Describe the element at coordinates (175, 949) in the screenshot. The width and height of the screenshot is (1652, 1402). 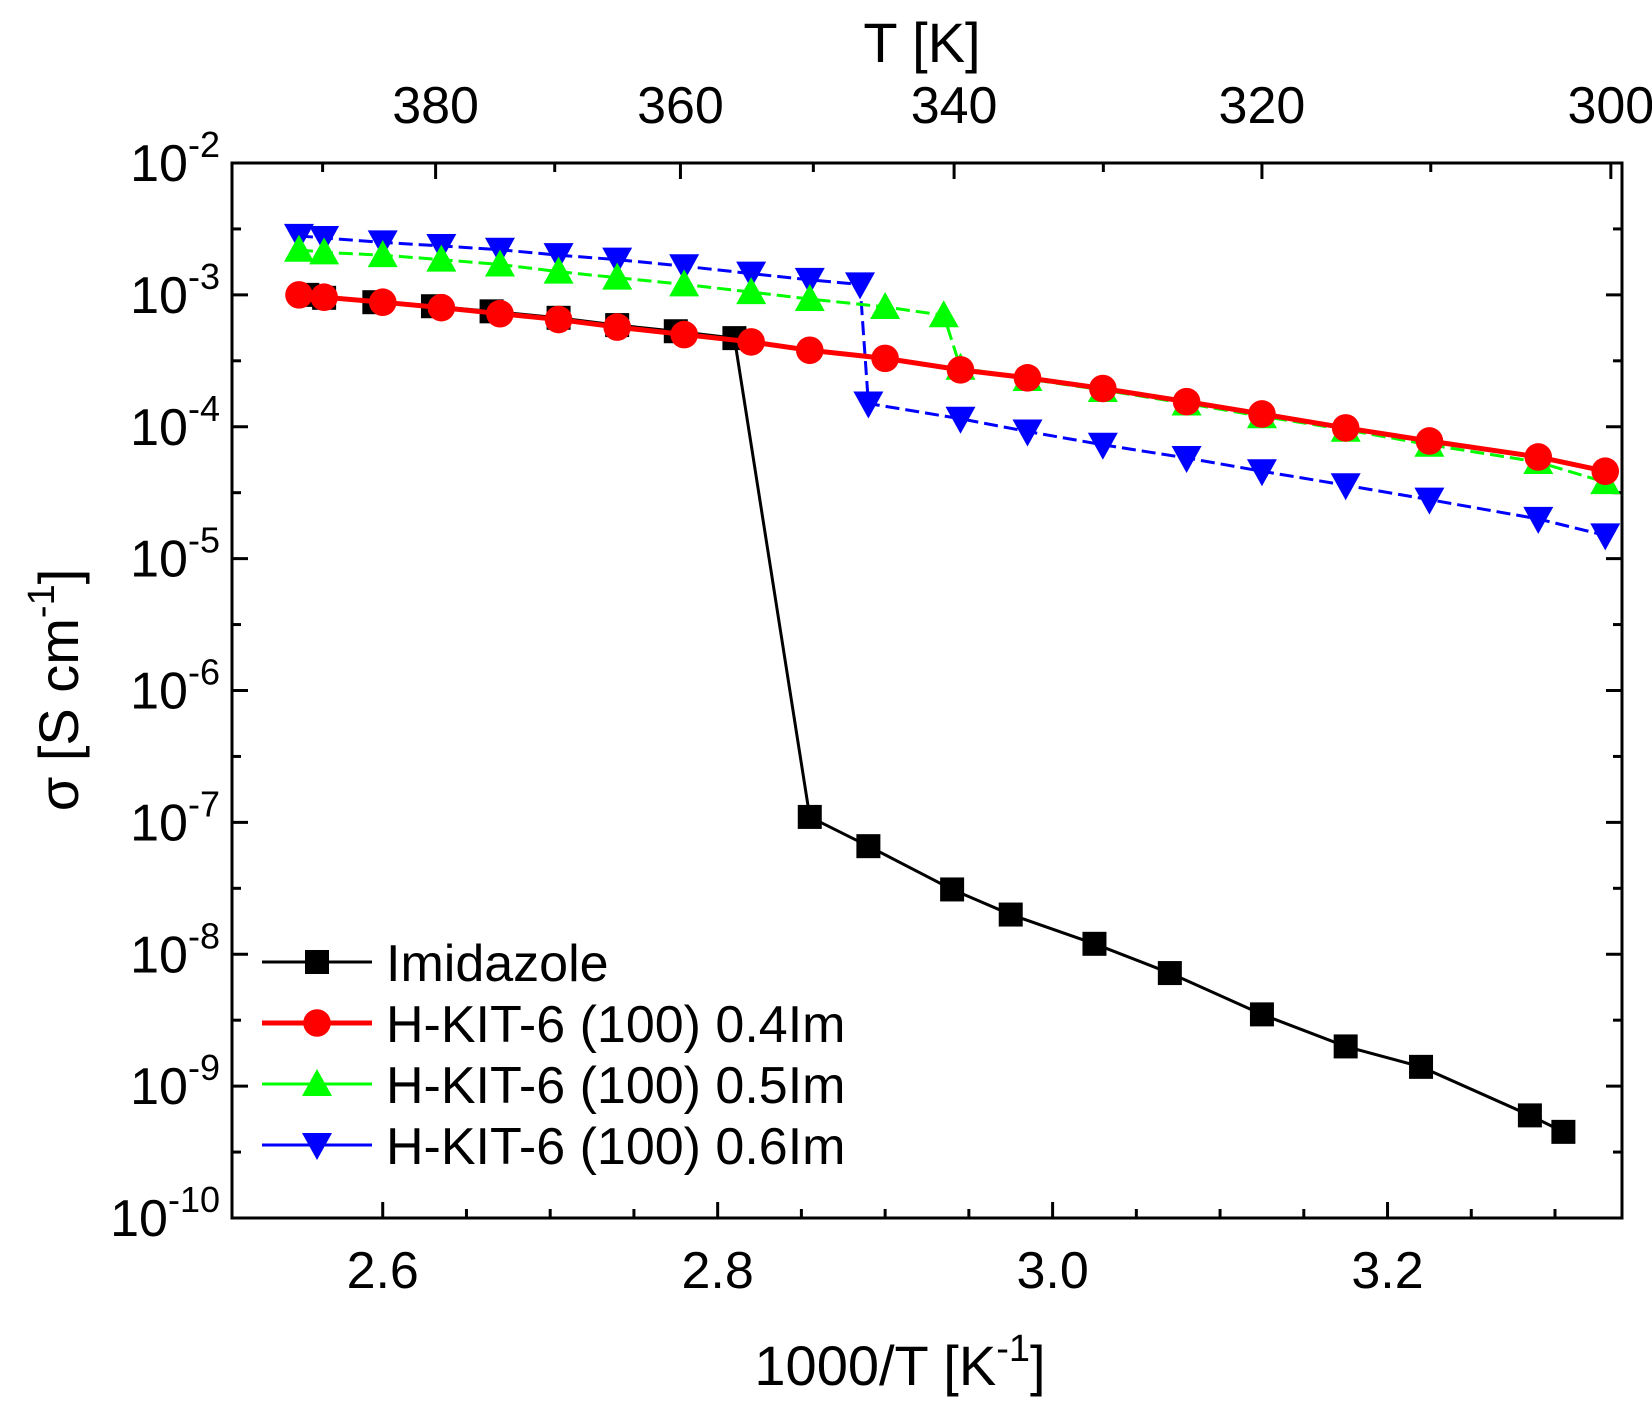
I see `y-tick-label: 10⁻⁸` at that location.